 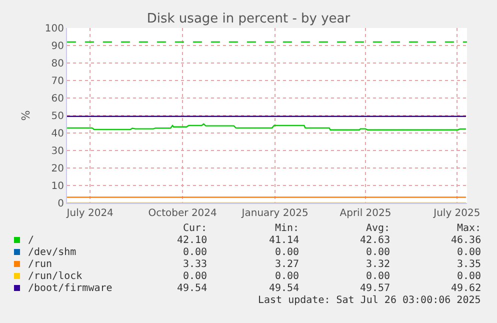 I want to click on text: Last update: Sat Jul 26 03:00:06 2025, so click(x=369, y=300).